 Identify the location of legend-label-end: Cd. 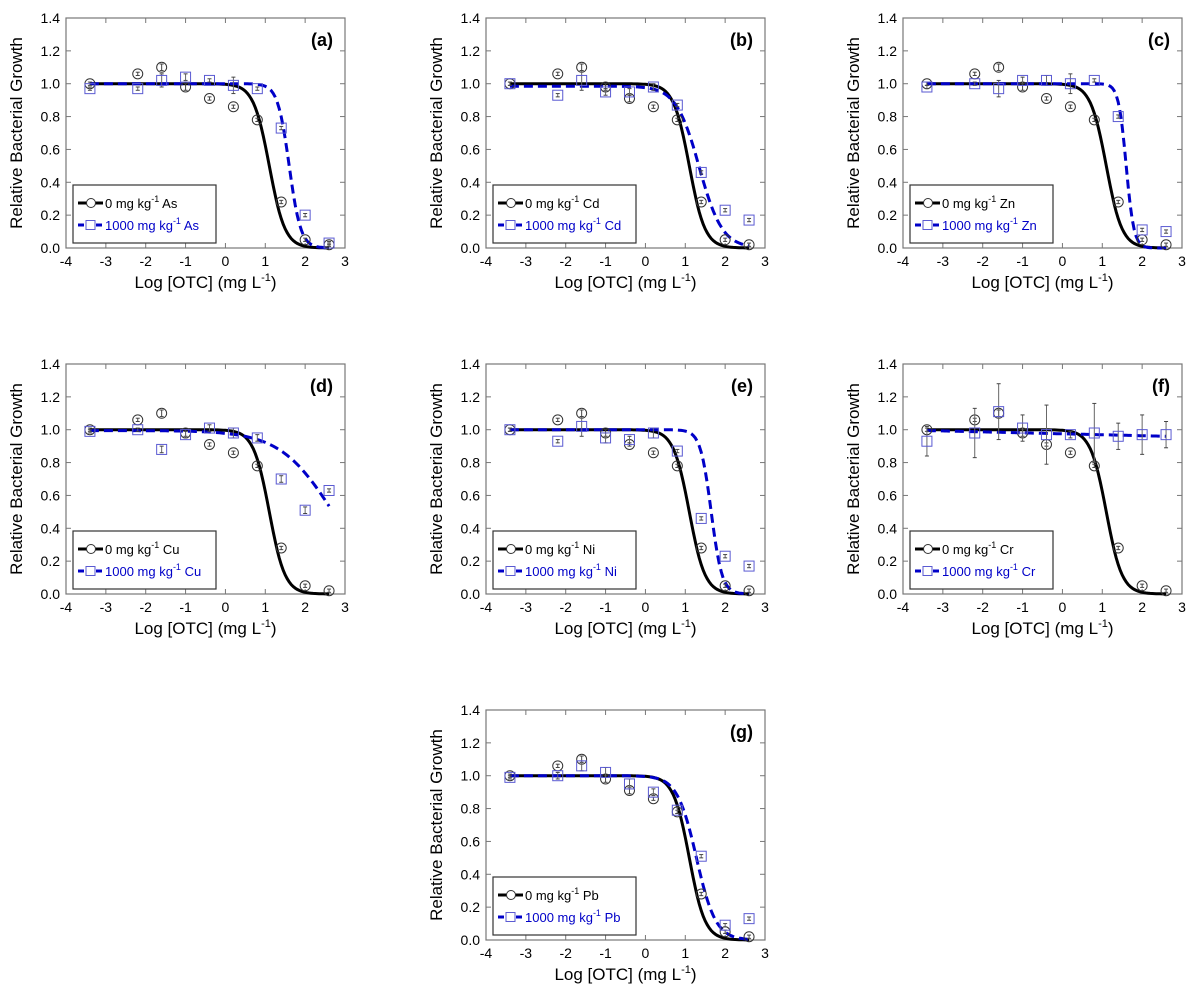
(611, 225).